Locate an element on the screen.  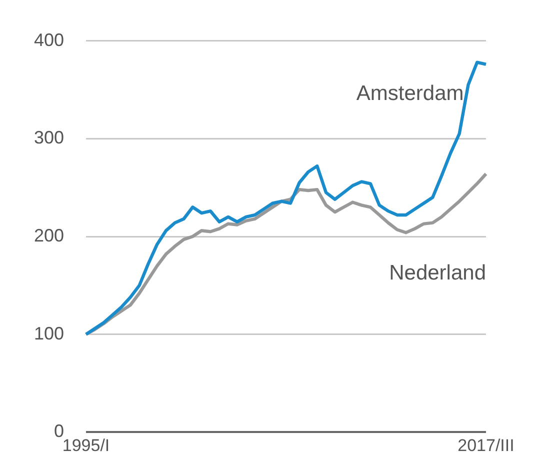
series-label: Amsterdam is located at coordinates (410, 94).